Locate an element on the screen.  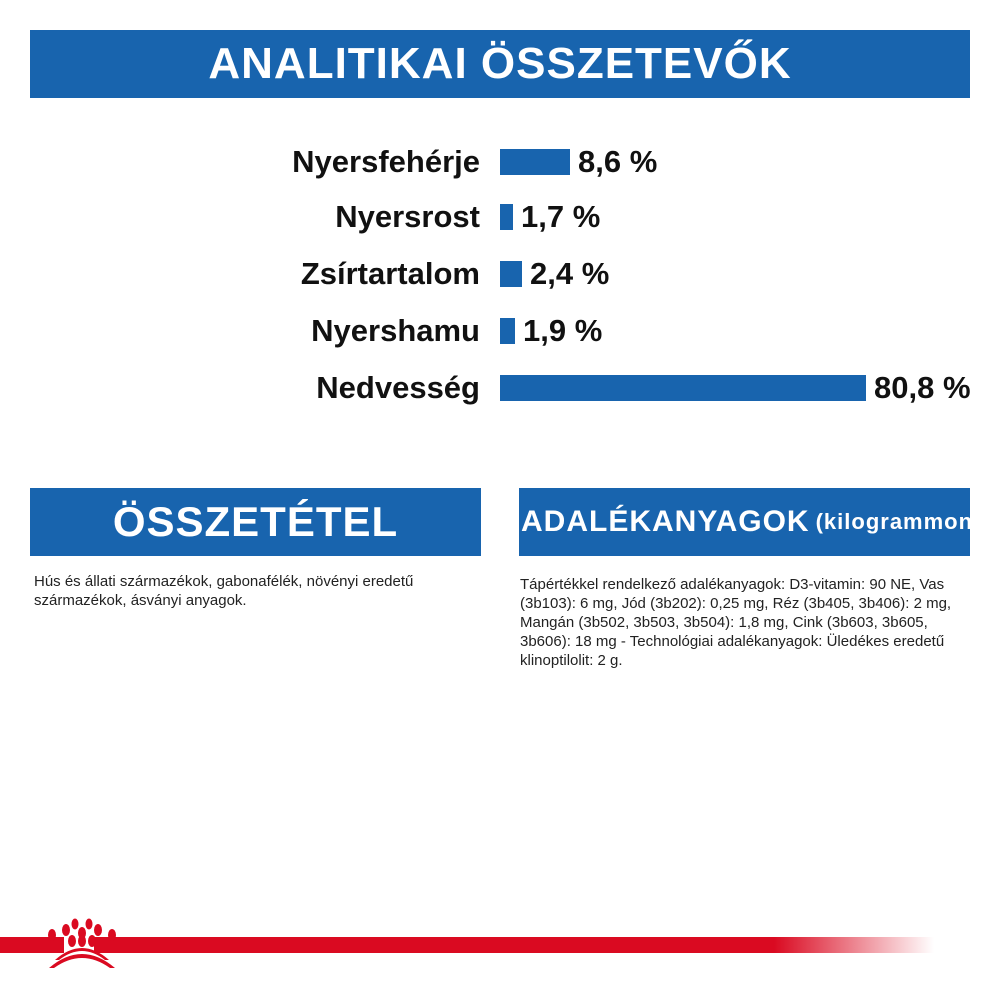
royal-canin-logo-band is located at coordinates (467, 943).